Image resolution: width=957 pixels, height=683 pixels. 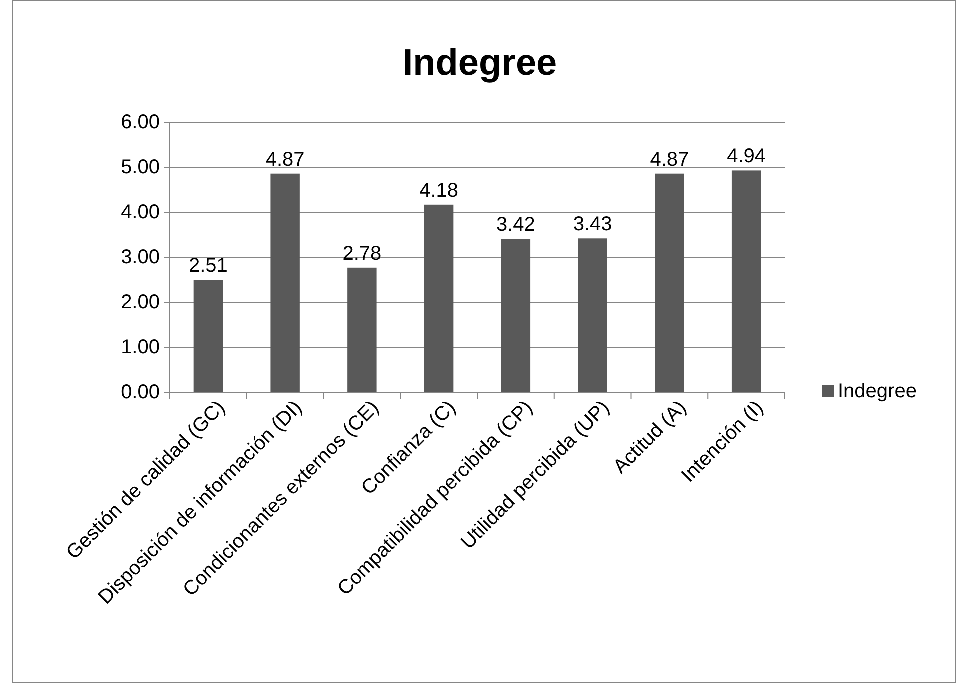 I want to click on y-tick-label: 4.00, so click(x=140, y=212).